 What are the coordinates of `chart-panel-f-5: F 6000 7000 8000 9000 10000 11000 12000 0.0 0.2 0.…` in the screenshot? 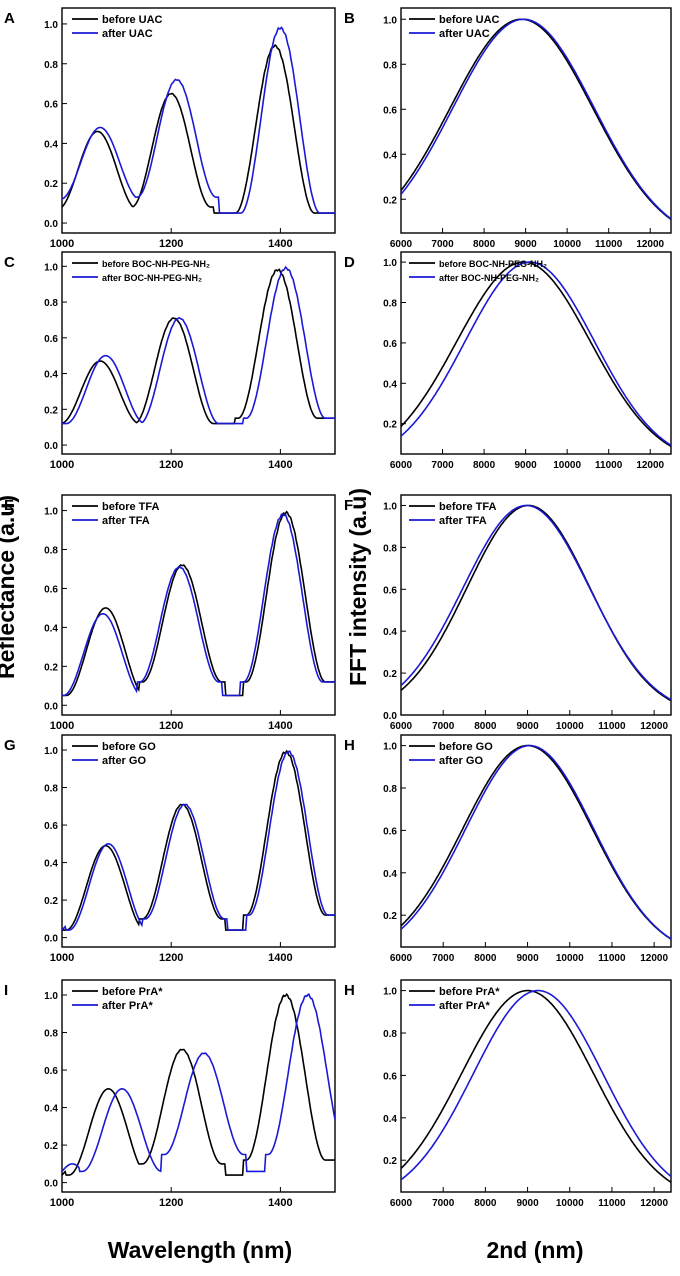 It's located at (508, 613).